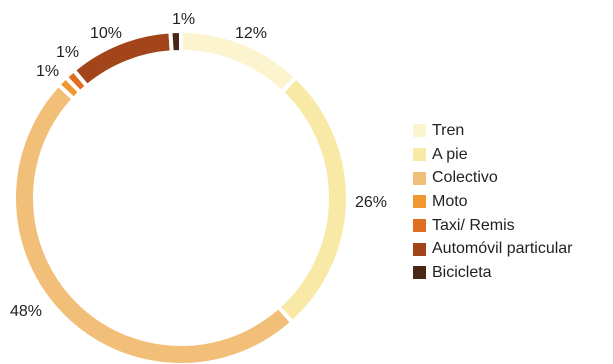 The height and width of the screenshot is (364, 613). Describe the element at coordinates (371, 202) in the screenshot. I see `value-label-a-pie: 26%` at that location.